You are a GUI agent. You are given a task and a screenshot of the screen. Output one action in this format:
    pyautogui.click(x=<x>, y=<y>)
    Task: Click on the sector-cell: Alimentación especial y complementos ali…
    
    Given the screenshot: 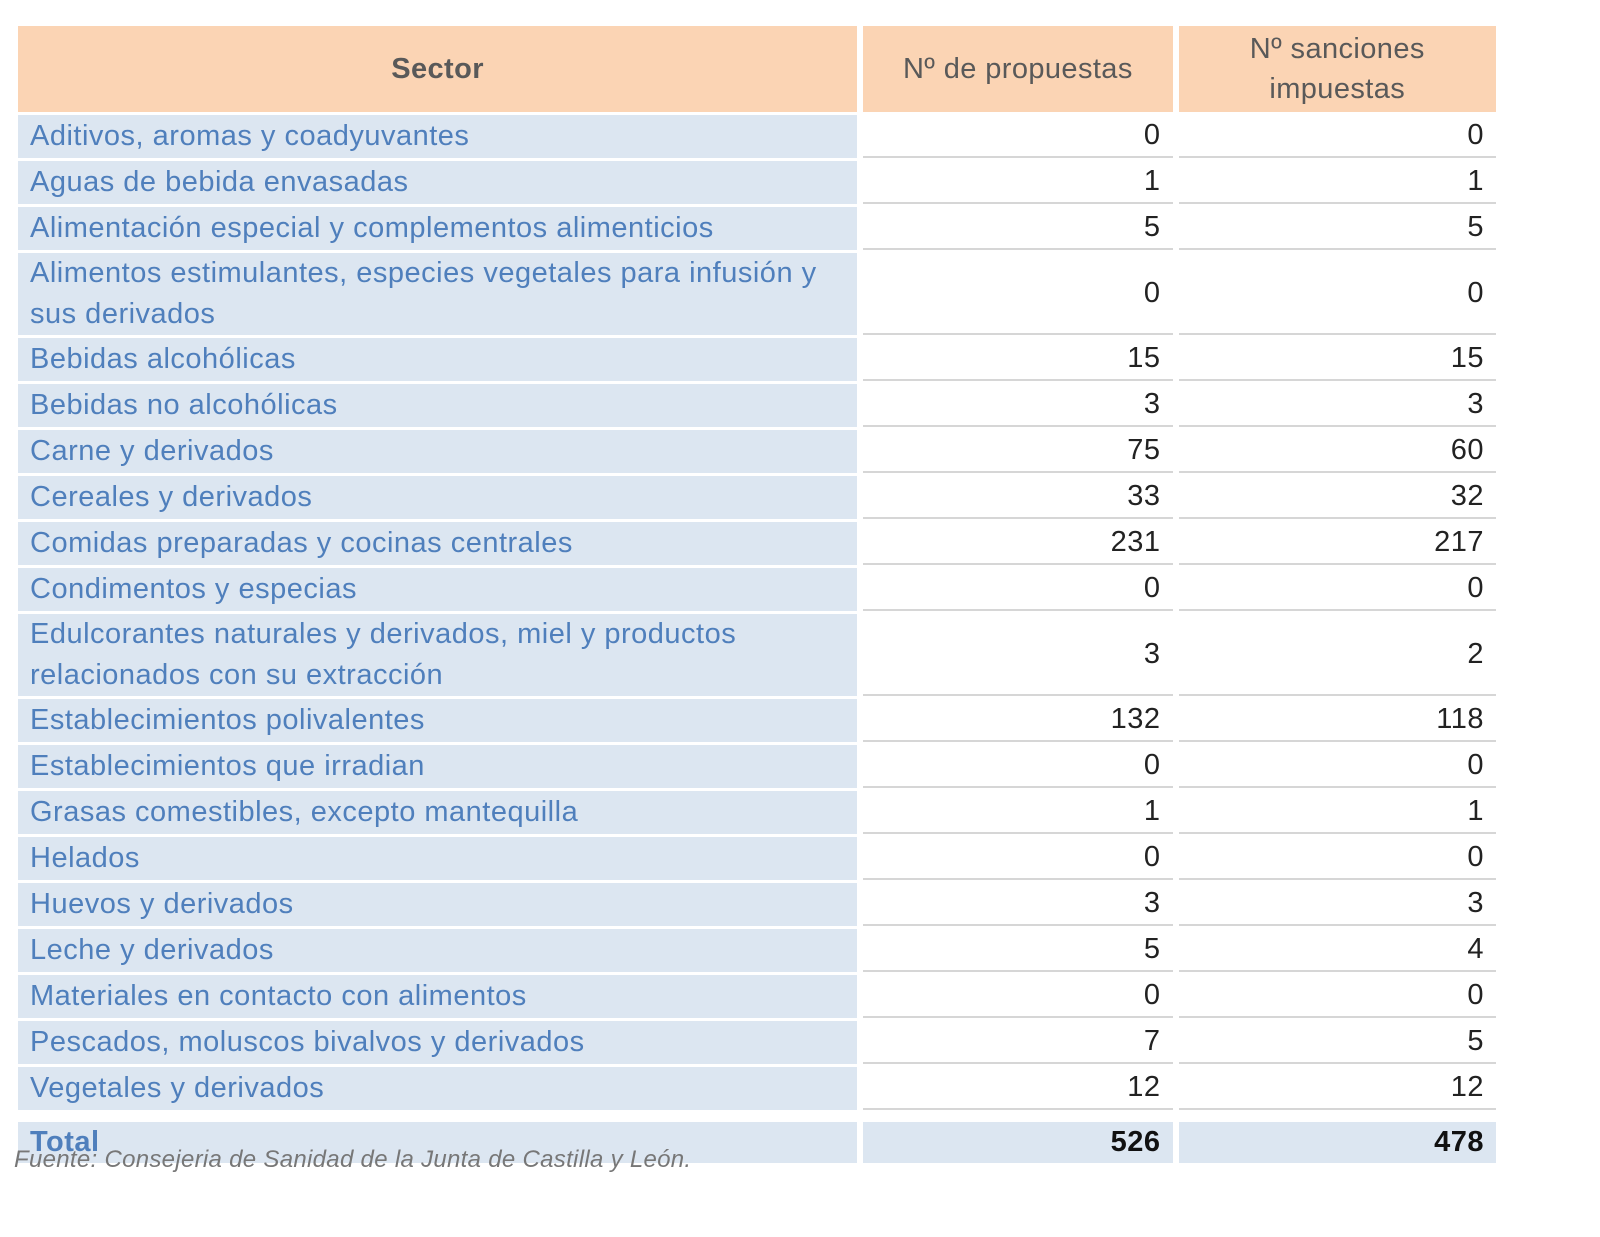 What is the action you would take?
    pyautogui.click(x=438, y=228)
    